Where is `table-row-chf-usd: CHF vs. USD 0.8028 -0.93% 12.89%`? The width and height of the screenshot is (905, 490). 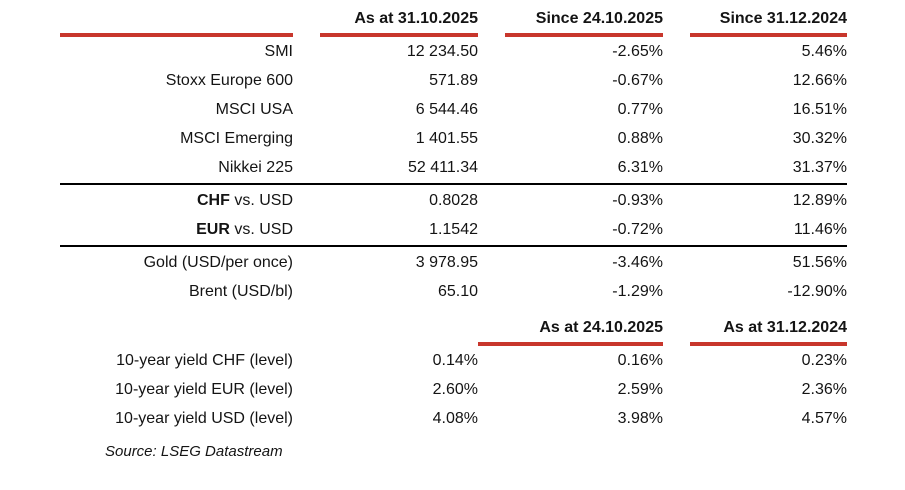
table-row-chf-usd: CHF vs. USD 0.8028 -0.93% 12.89% is located at coordinates (453, 200).